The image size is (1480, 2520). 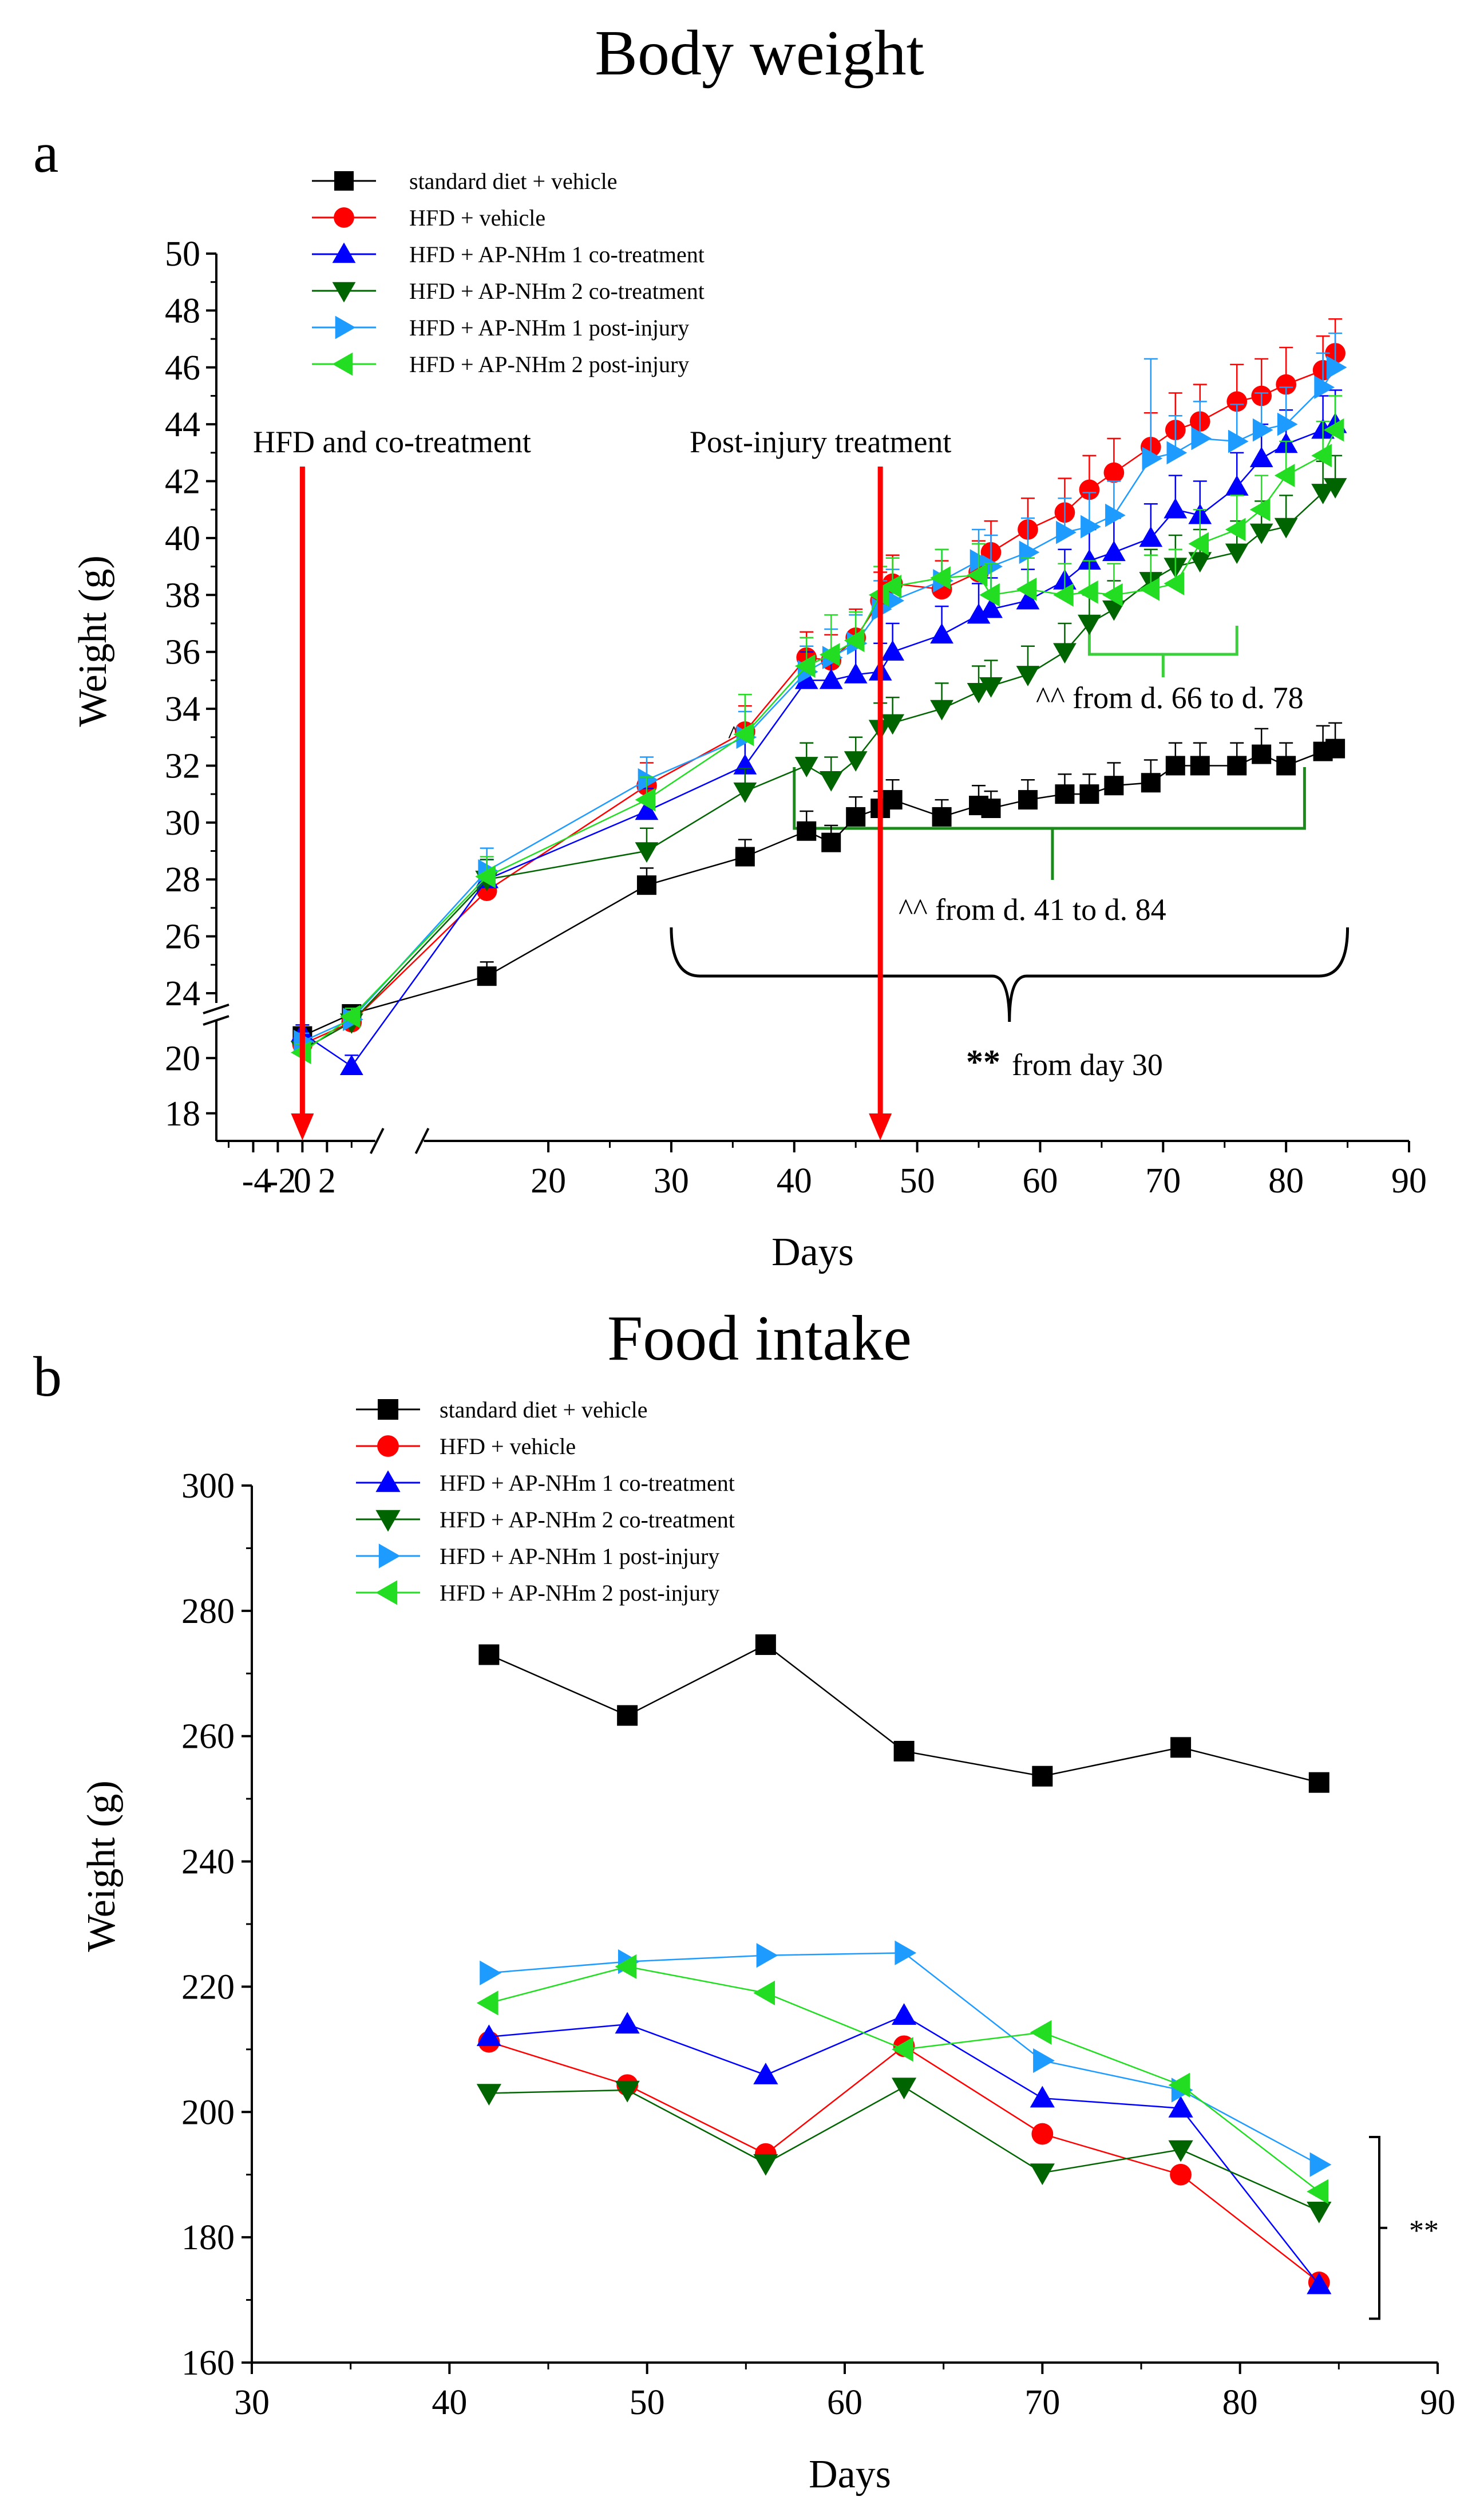 What do you see at coordinates (392, 442) in the screenshot?
I see `arrow-hfd-co-treatment-label: HFD and co-treatment` at bounding box center [392, 442].